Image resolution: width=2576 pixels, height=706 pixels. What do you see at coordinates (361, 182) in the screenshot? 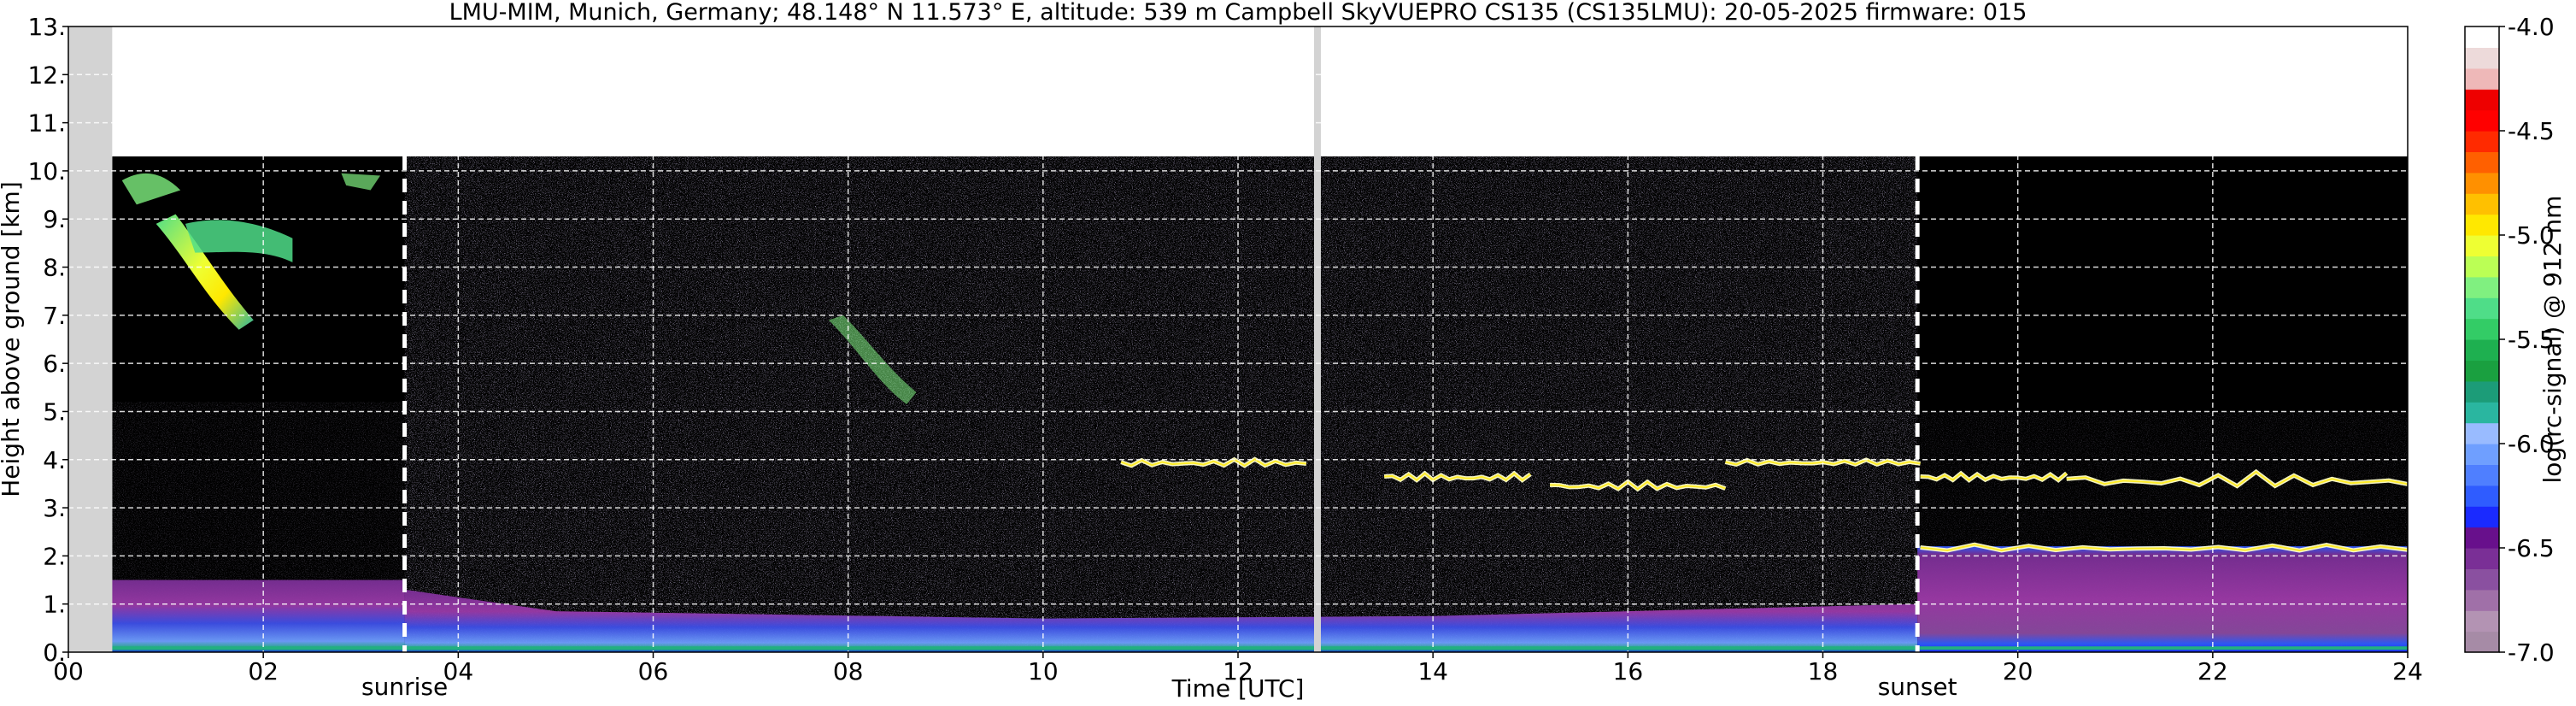
I see `cirrus-fragment` at bounding box center [361, 182].